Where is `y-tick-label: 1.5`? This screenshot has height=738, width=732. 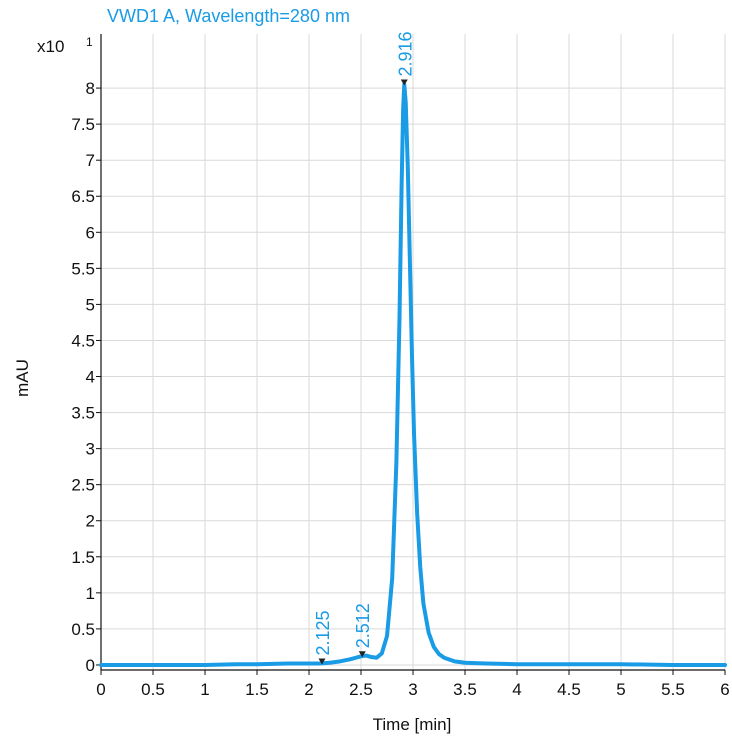 y-tick-label: 1.5 is located at coordinates (83, 557).